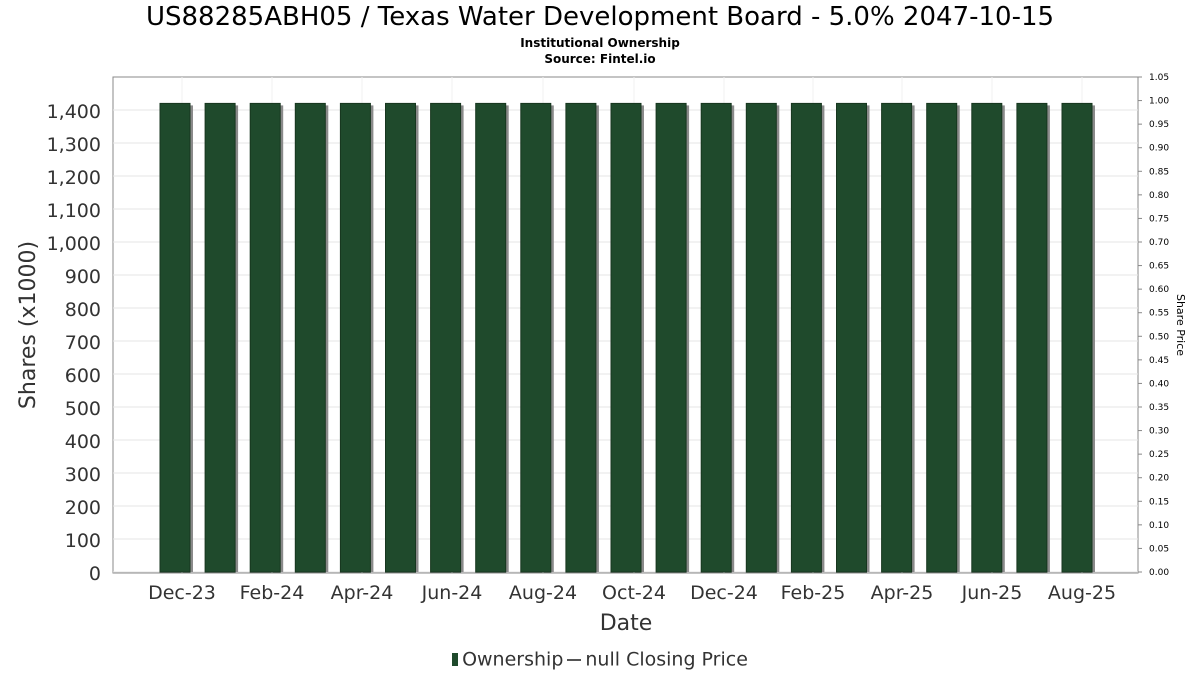  I want to click on legend-ownership: Ownership, so click(513, 659).